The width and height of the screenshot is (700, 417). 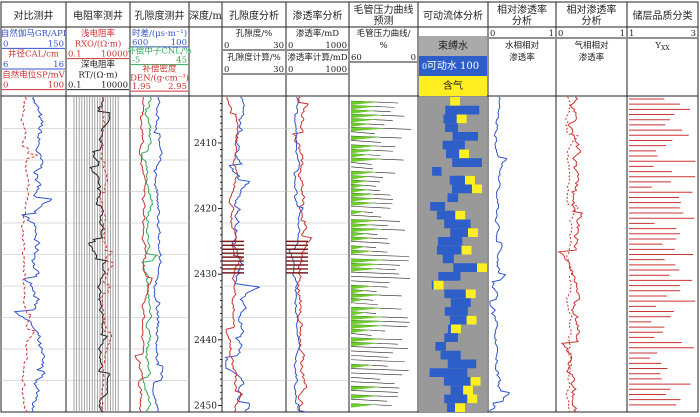 What do you see at coordinates (551, 34) in the screenshot?
I see `header-scale-right: 1` at bounding box center [551, 34].